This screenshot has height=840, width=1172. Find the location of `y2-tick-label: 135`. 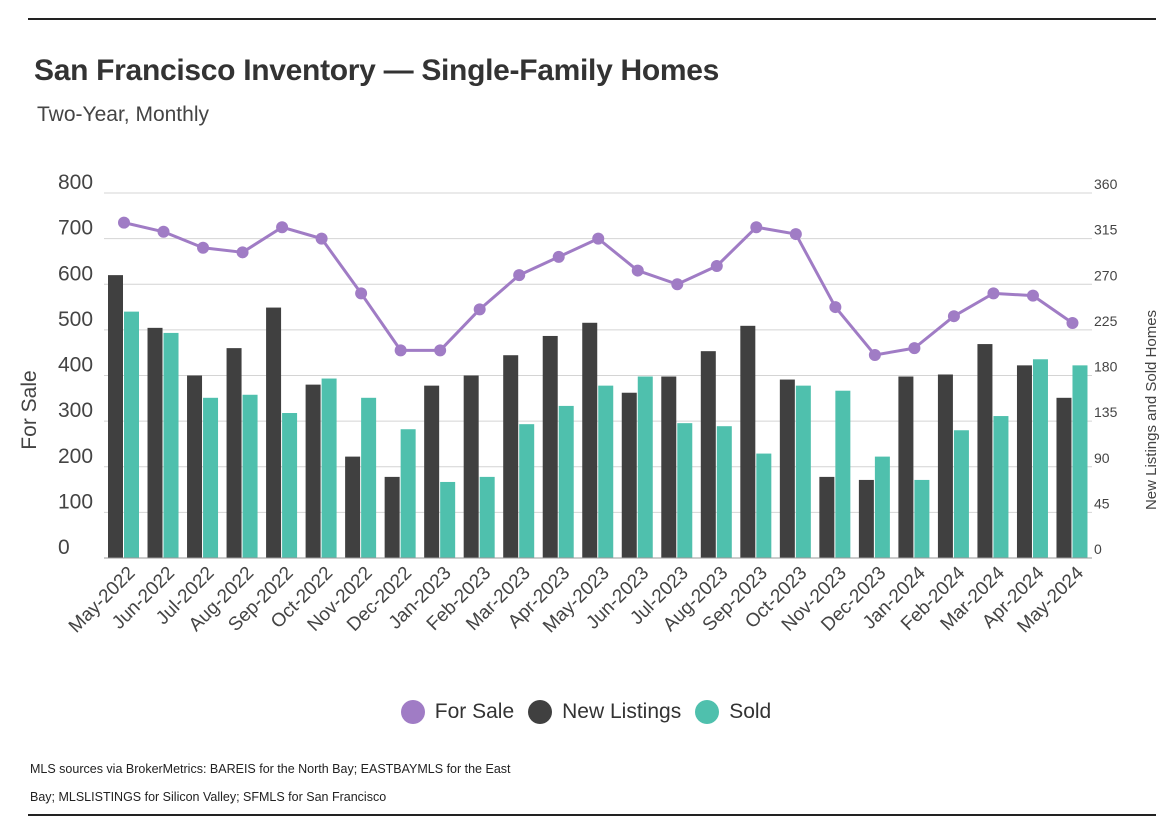

y2-tick-label: 135 is located at coordinates (1106, 412).